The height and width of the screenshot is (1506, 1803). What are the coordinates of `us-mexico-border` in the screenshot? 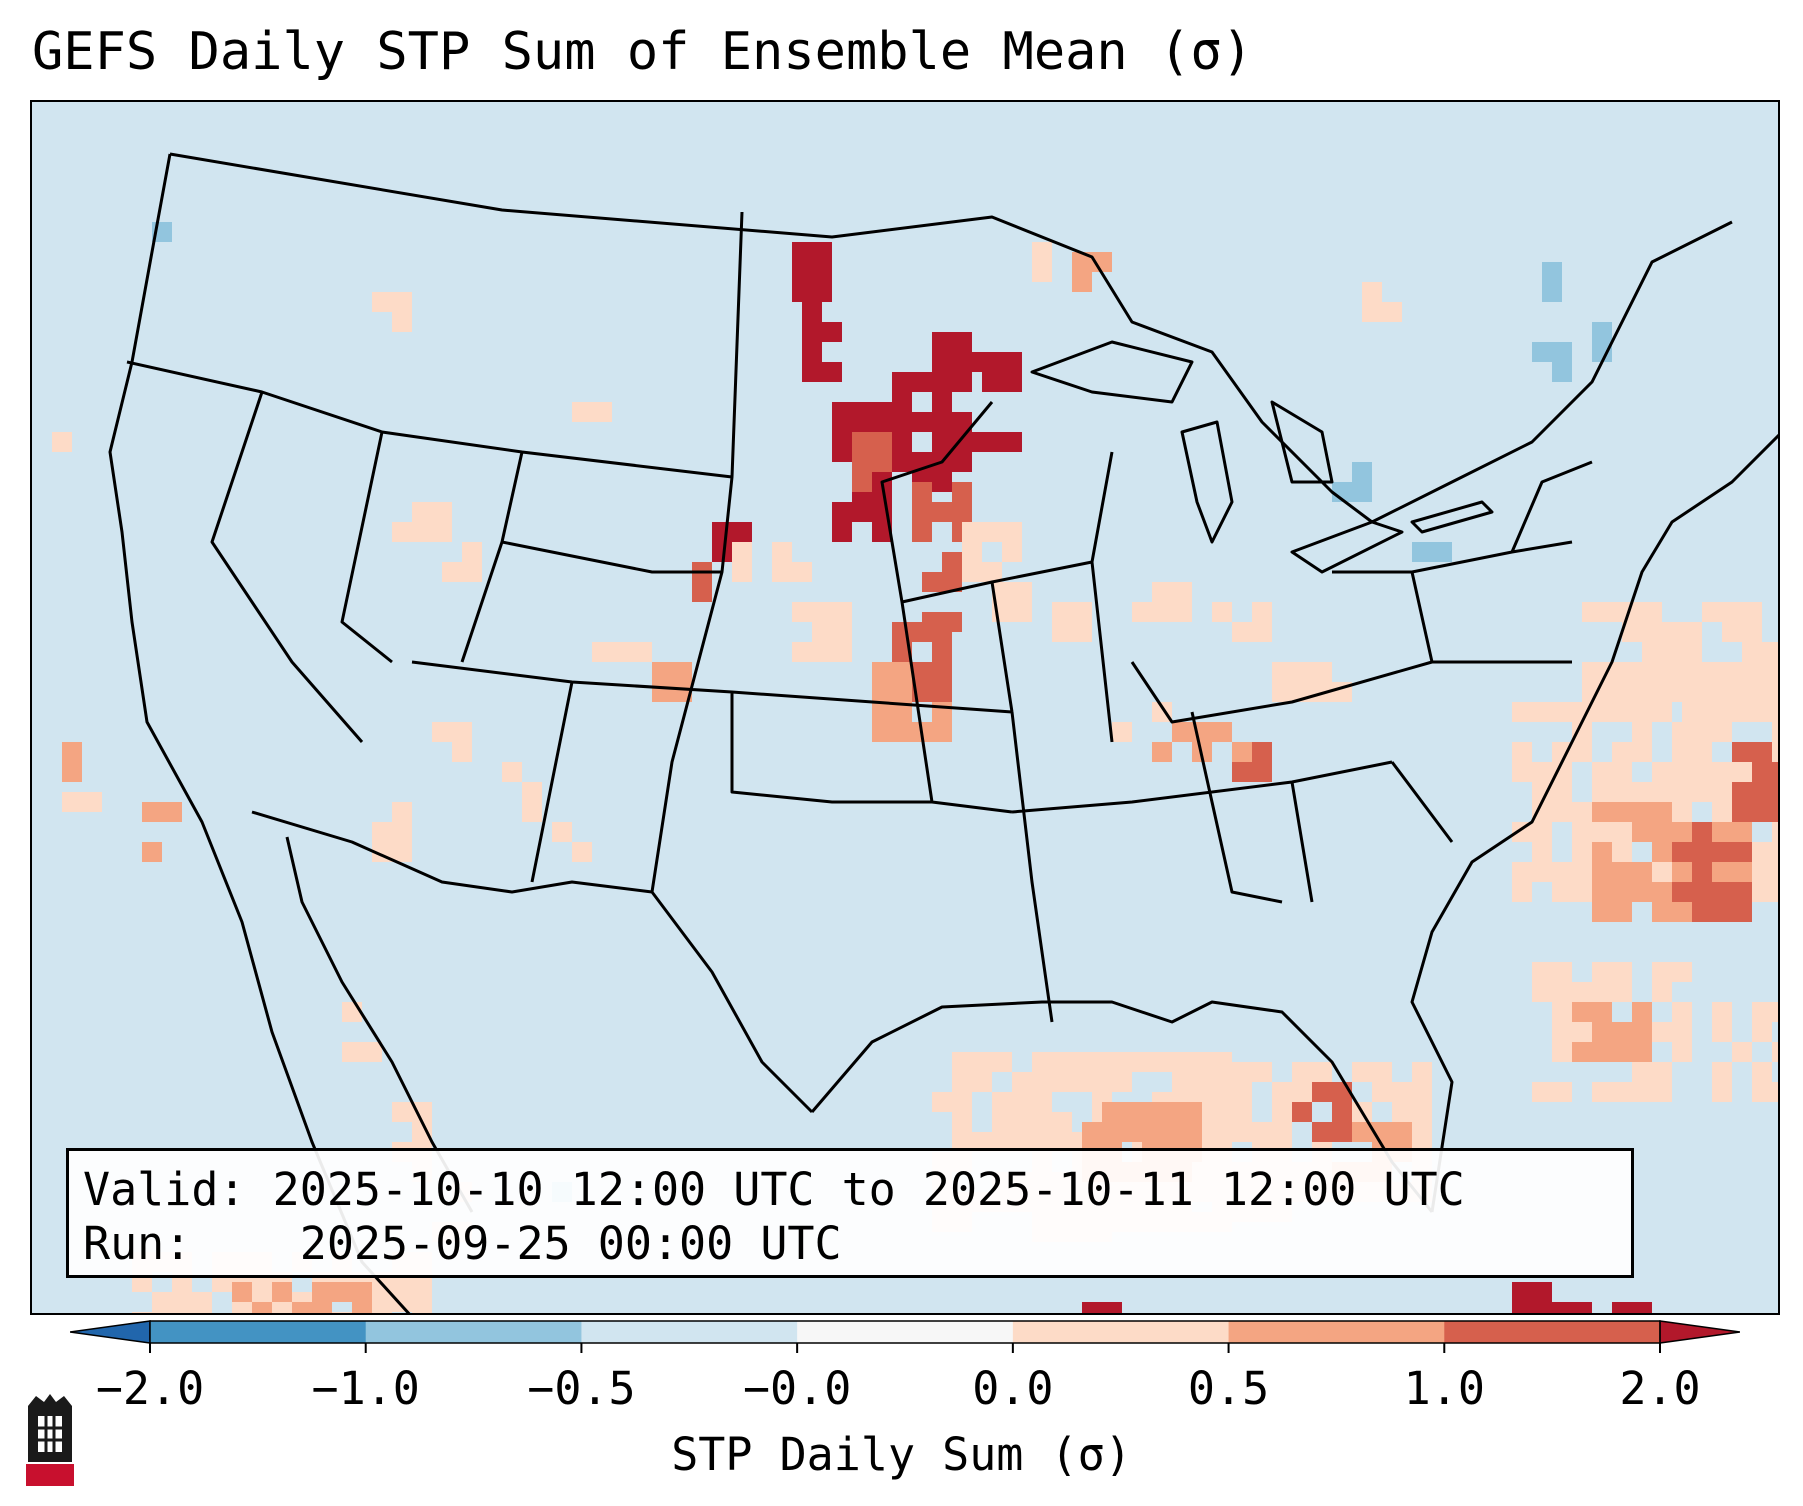 It's located at (532, 962).